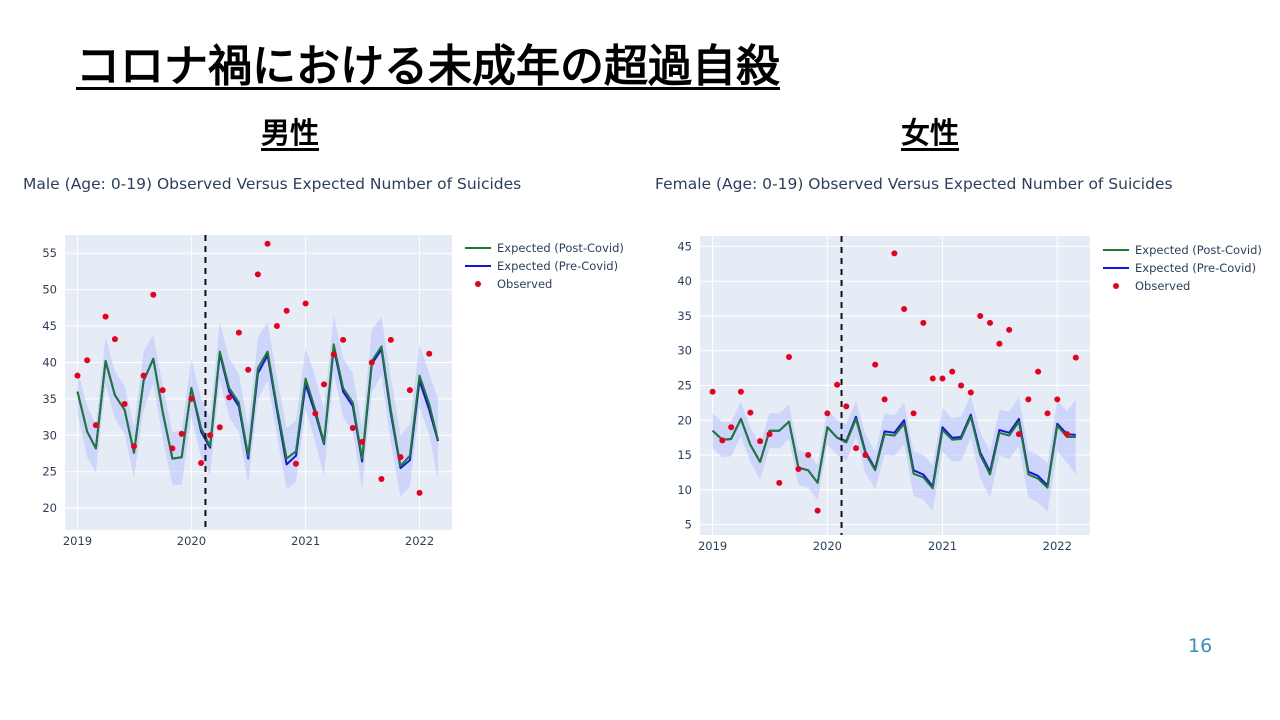 This screenshot has width=1280, height=720. What do you see at coordinates (684, 455) in the screenshot?
I see `y-tick-label: 15` at bounding box center [684, 455].